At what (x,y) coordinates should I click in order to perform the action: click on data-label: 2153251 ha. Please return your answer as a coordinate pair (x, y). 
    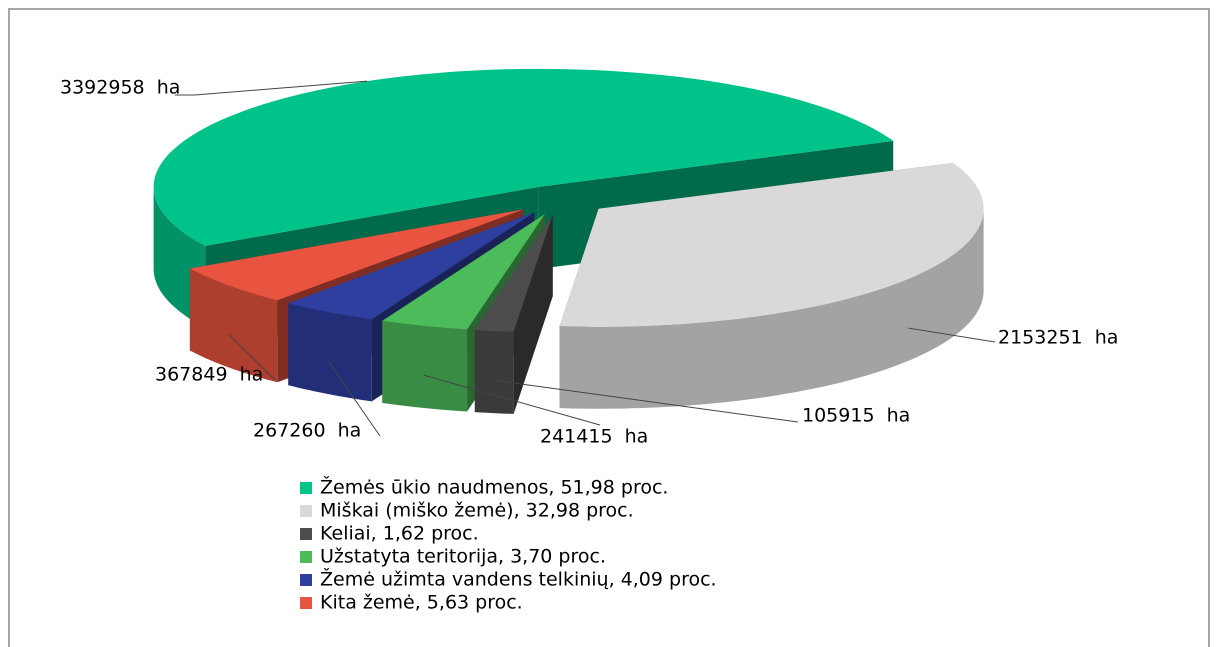
    Looking at the image, I should click on (1058, 338).